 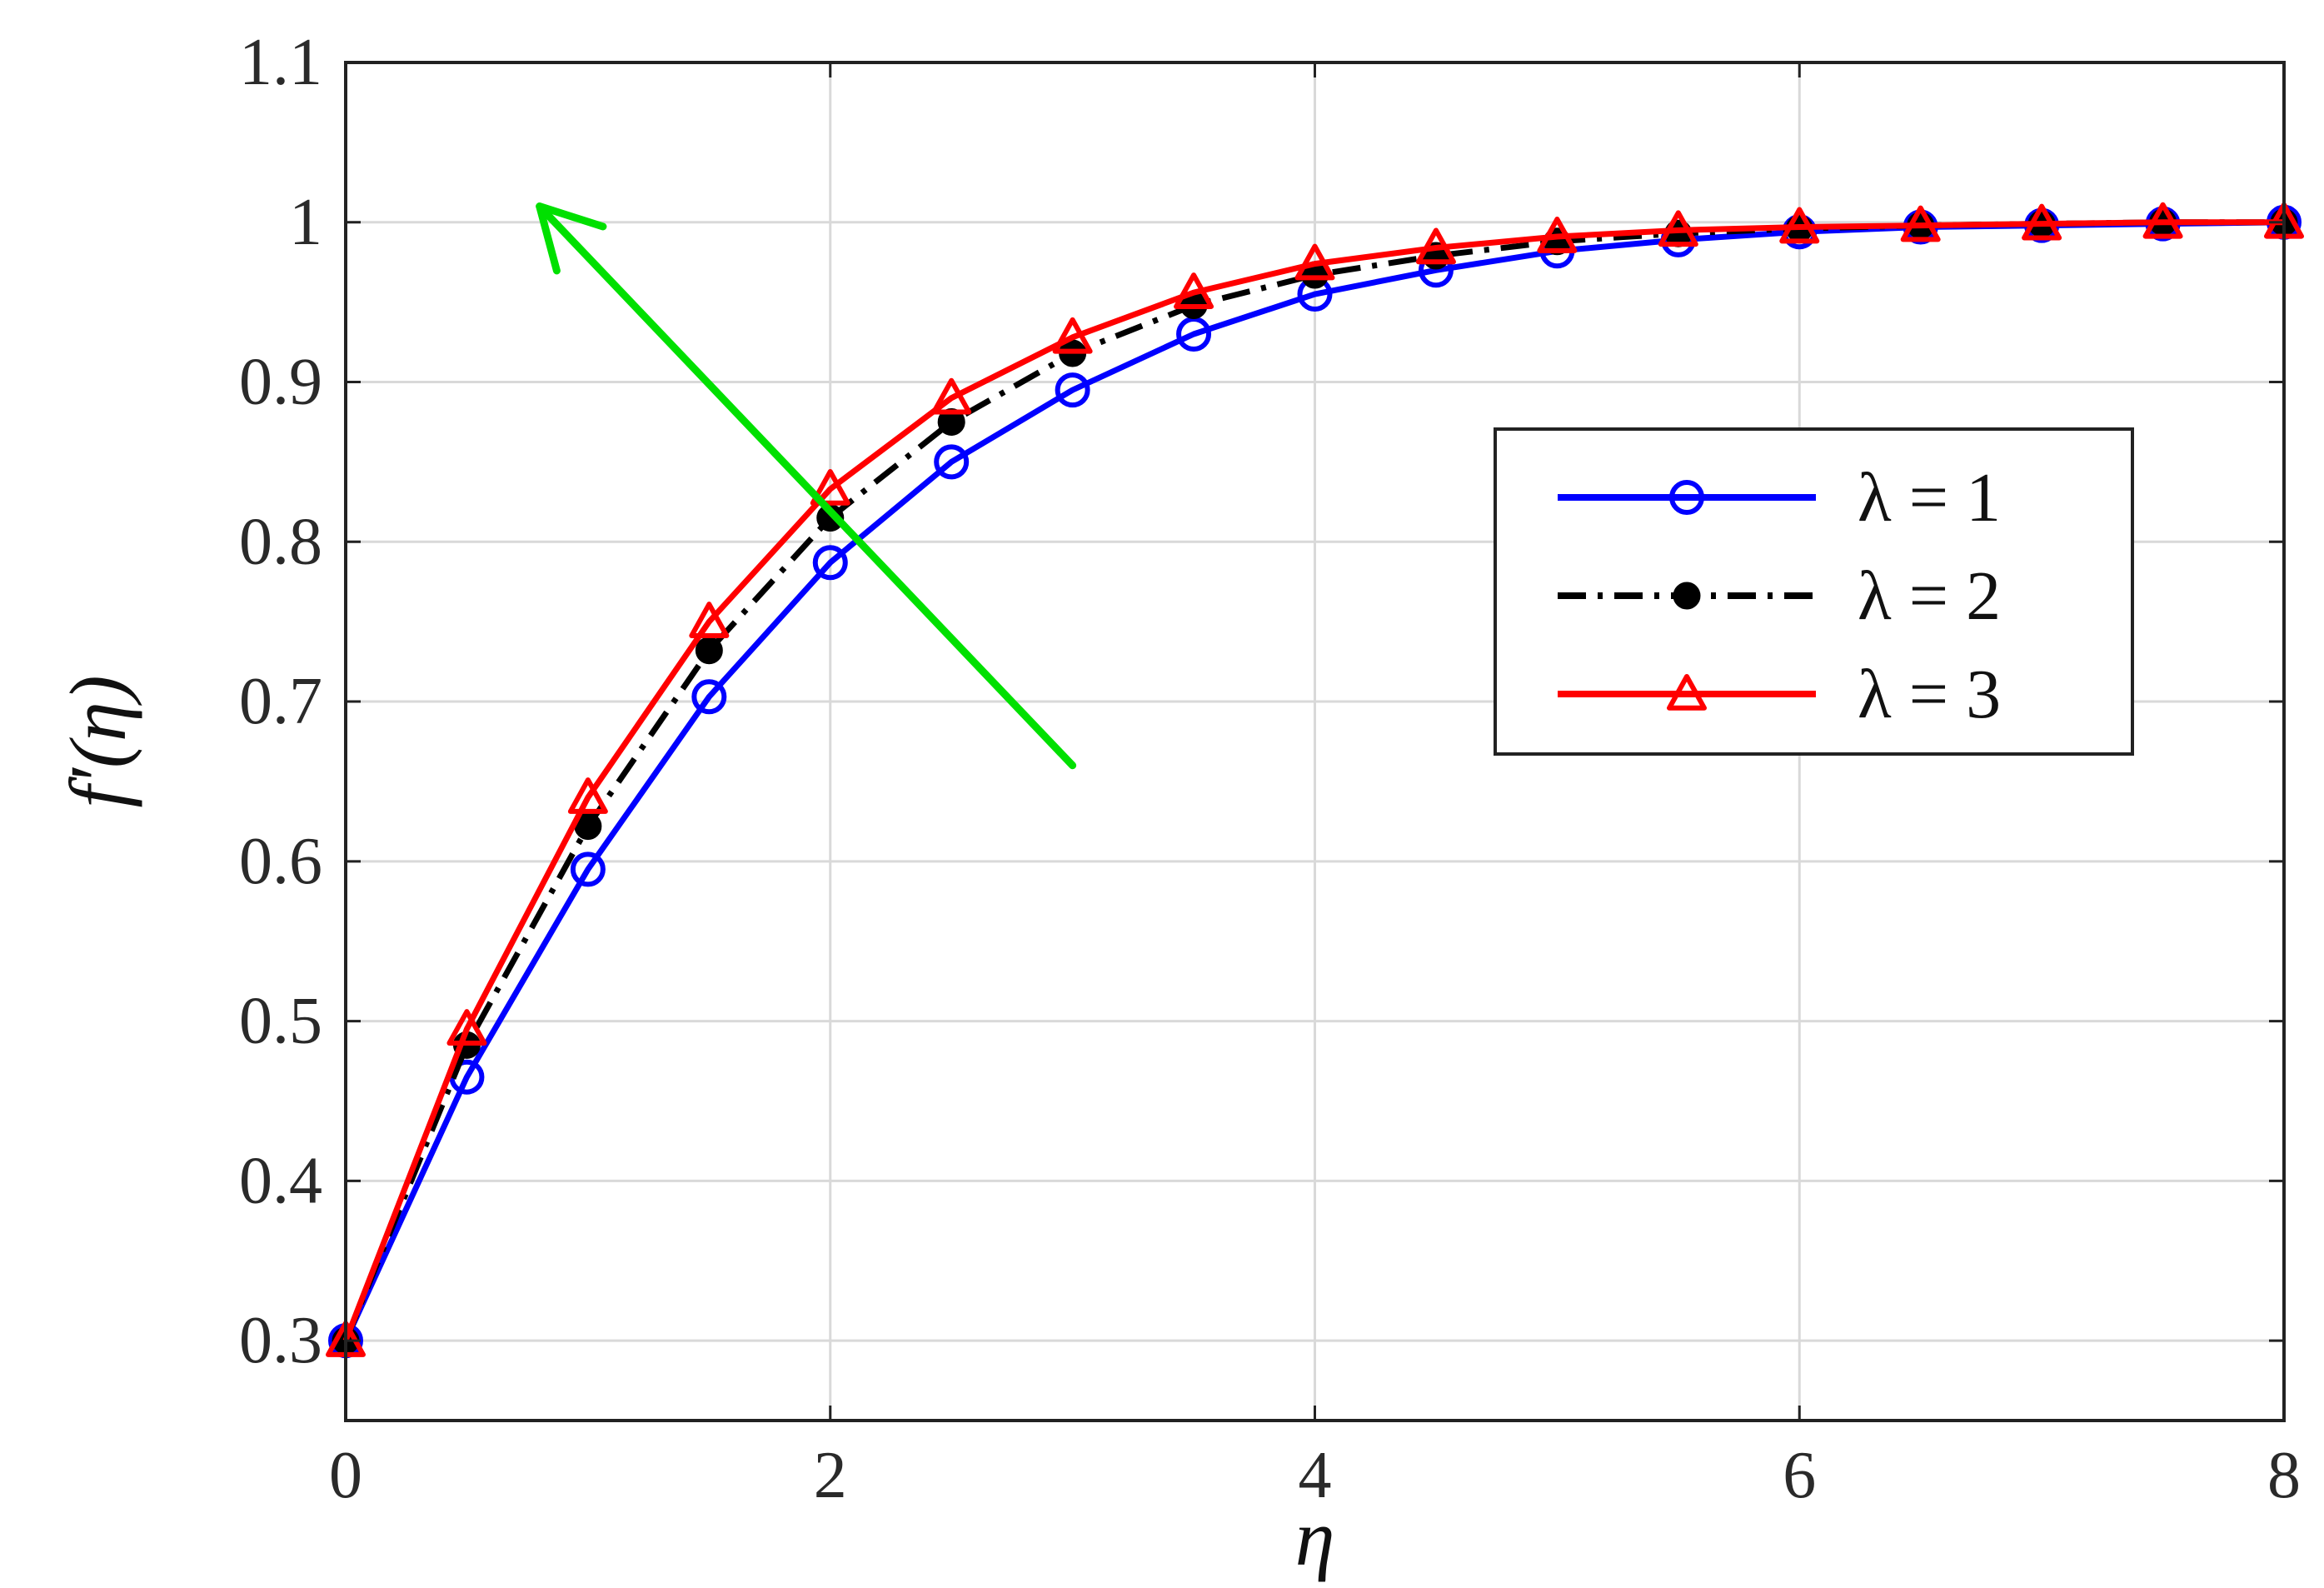 What do you see at coordinates (1929, 596) in the screenshot?
I see `legend-label: λ = 2` at bounding box center [1929, 596].